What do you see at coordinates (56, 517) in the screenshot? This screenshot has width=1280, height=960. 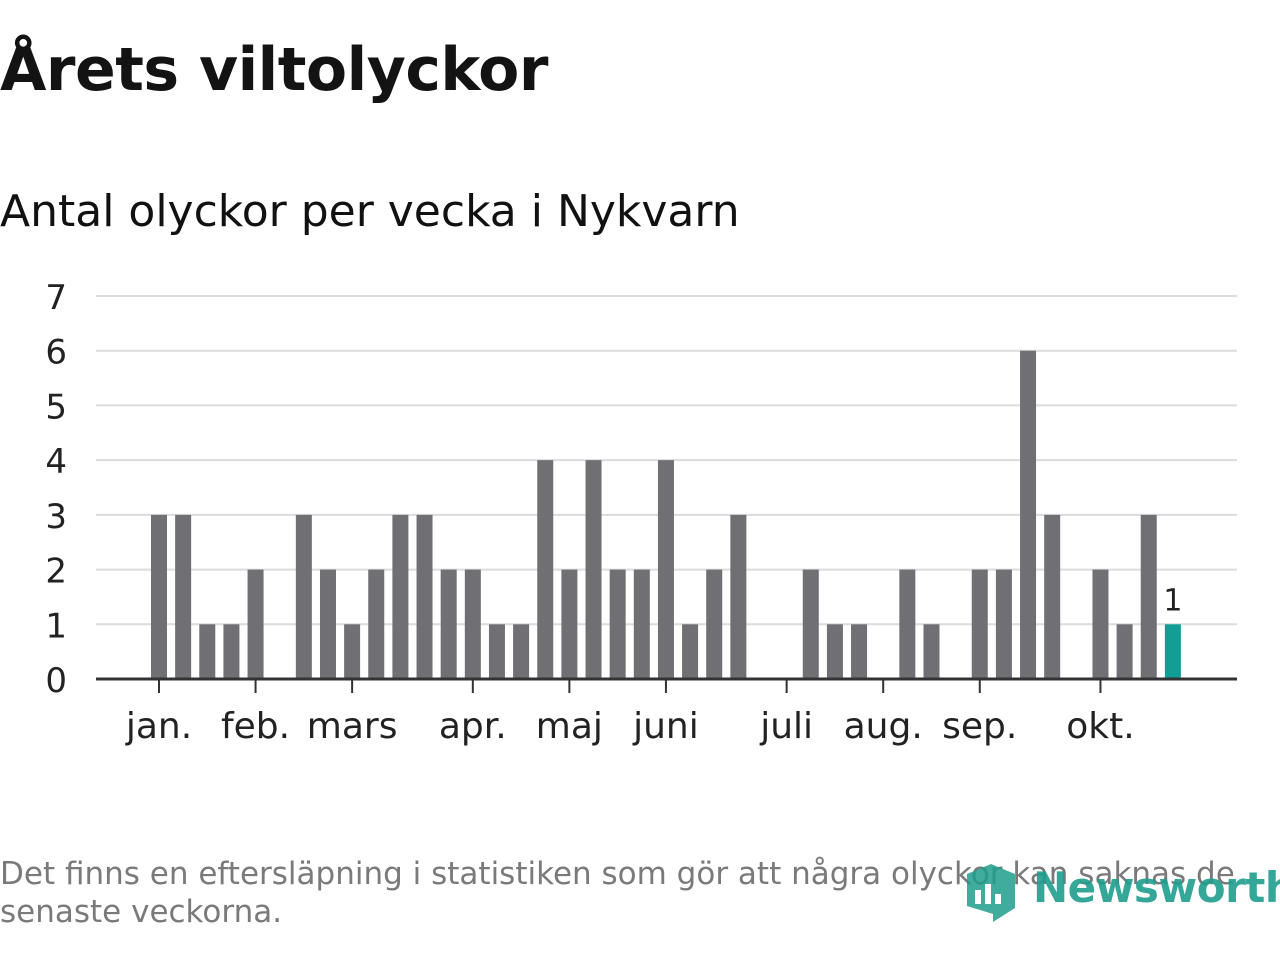 I see `y-tick-label: 3` at bounding box center [56, 517].